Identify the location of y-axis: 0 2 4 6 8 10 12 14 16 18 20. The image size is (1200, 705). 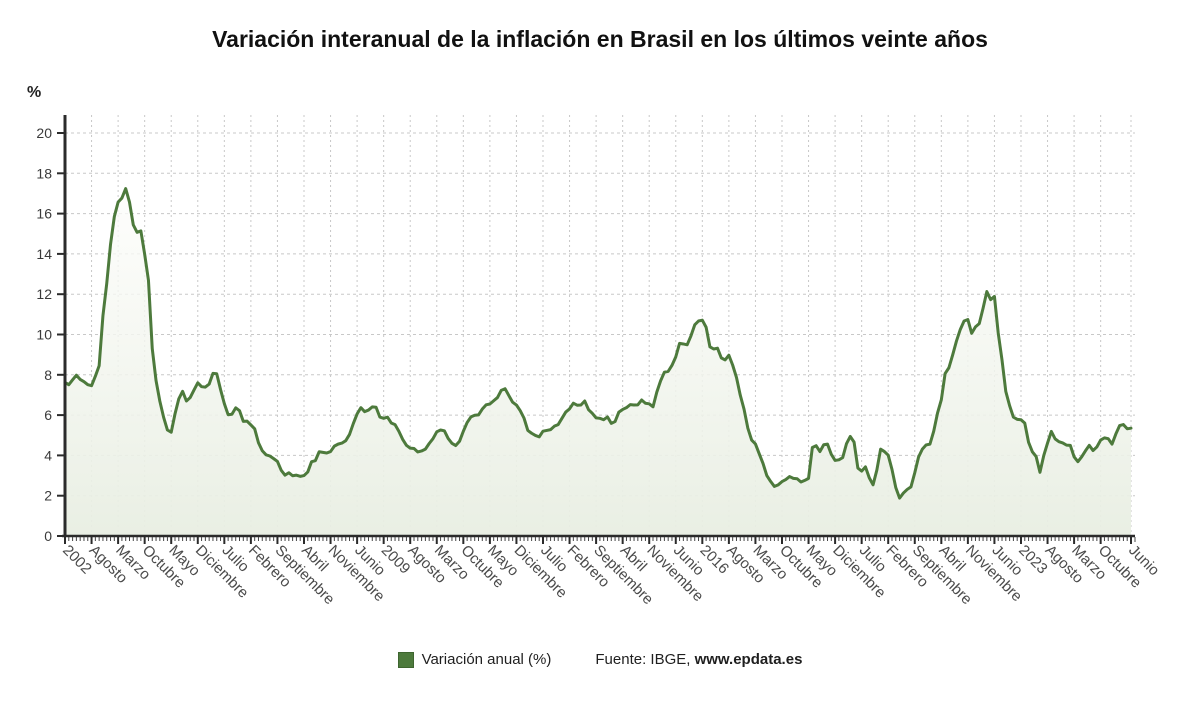
(50, 334).